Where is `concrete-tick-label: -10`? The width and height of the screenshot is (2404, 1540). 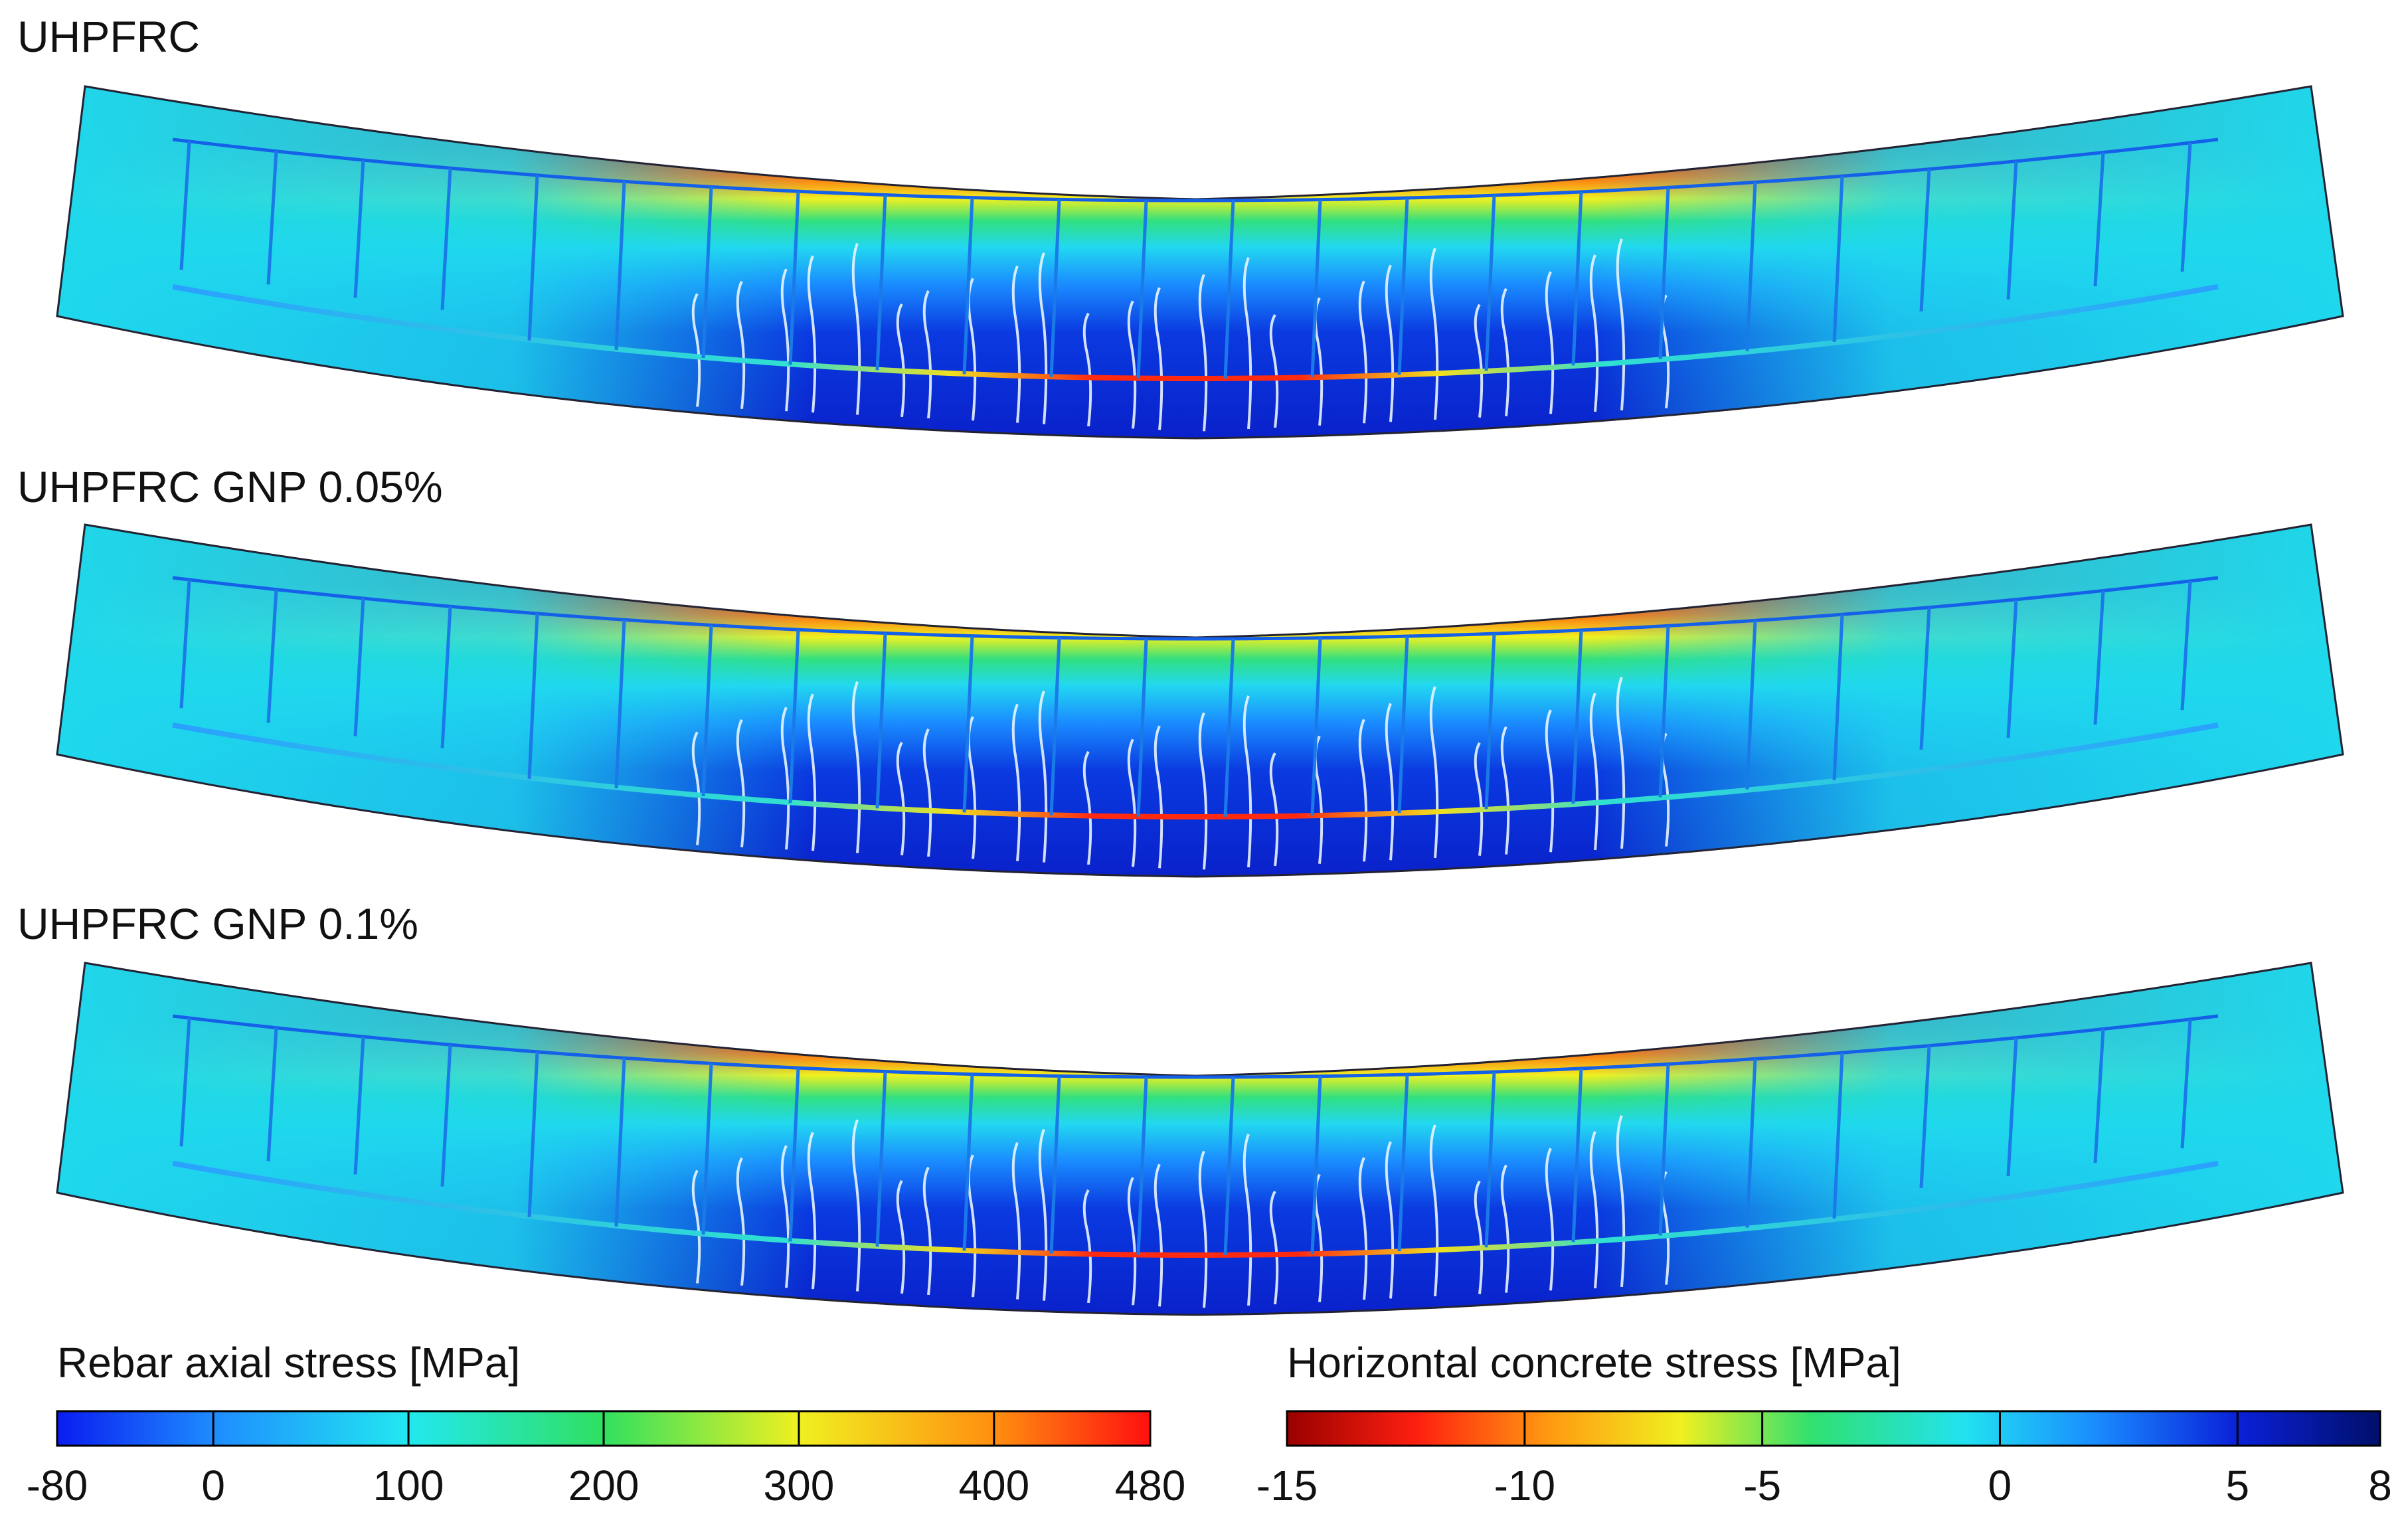 concrete-tick-label: -10 is located at coordinates (1525, 1486).